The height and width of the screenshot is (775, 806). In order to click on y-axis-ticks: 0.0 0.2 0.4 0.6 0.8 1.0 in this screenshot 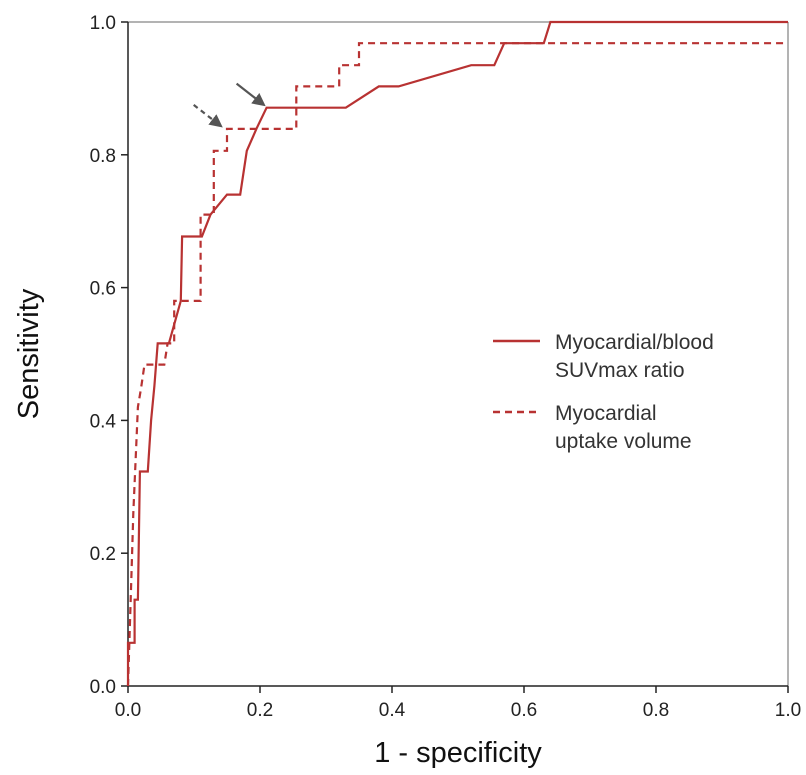, I will do `click(109, 355)`.